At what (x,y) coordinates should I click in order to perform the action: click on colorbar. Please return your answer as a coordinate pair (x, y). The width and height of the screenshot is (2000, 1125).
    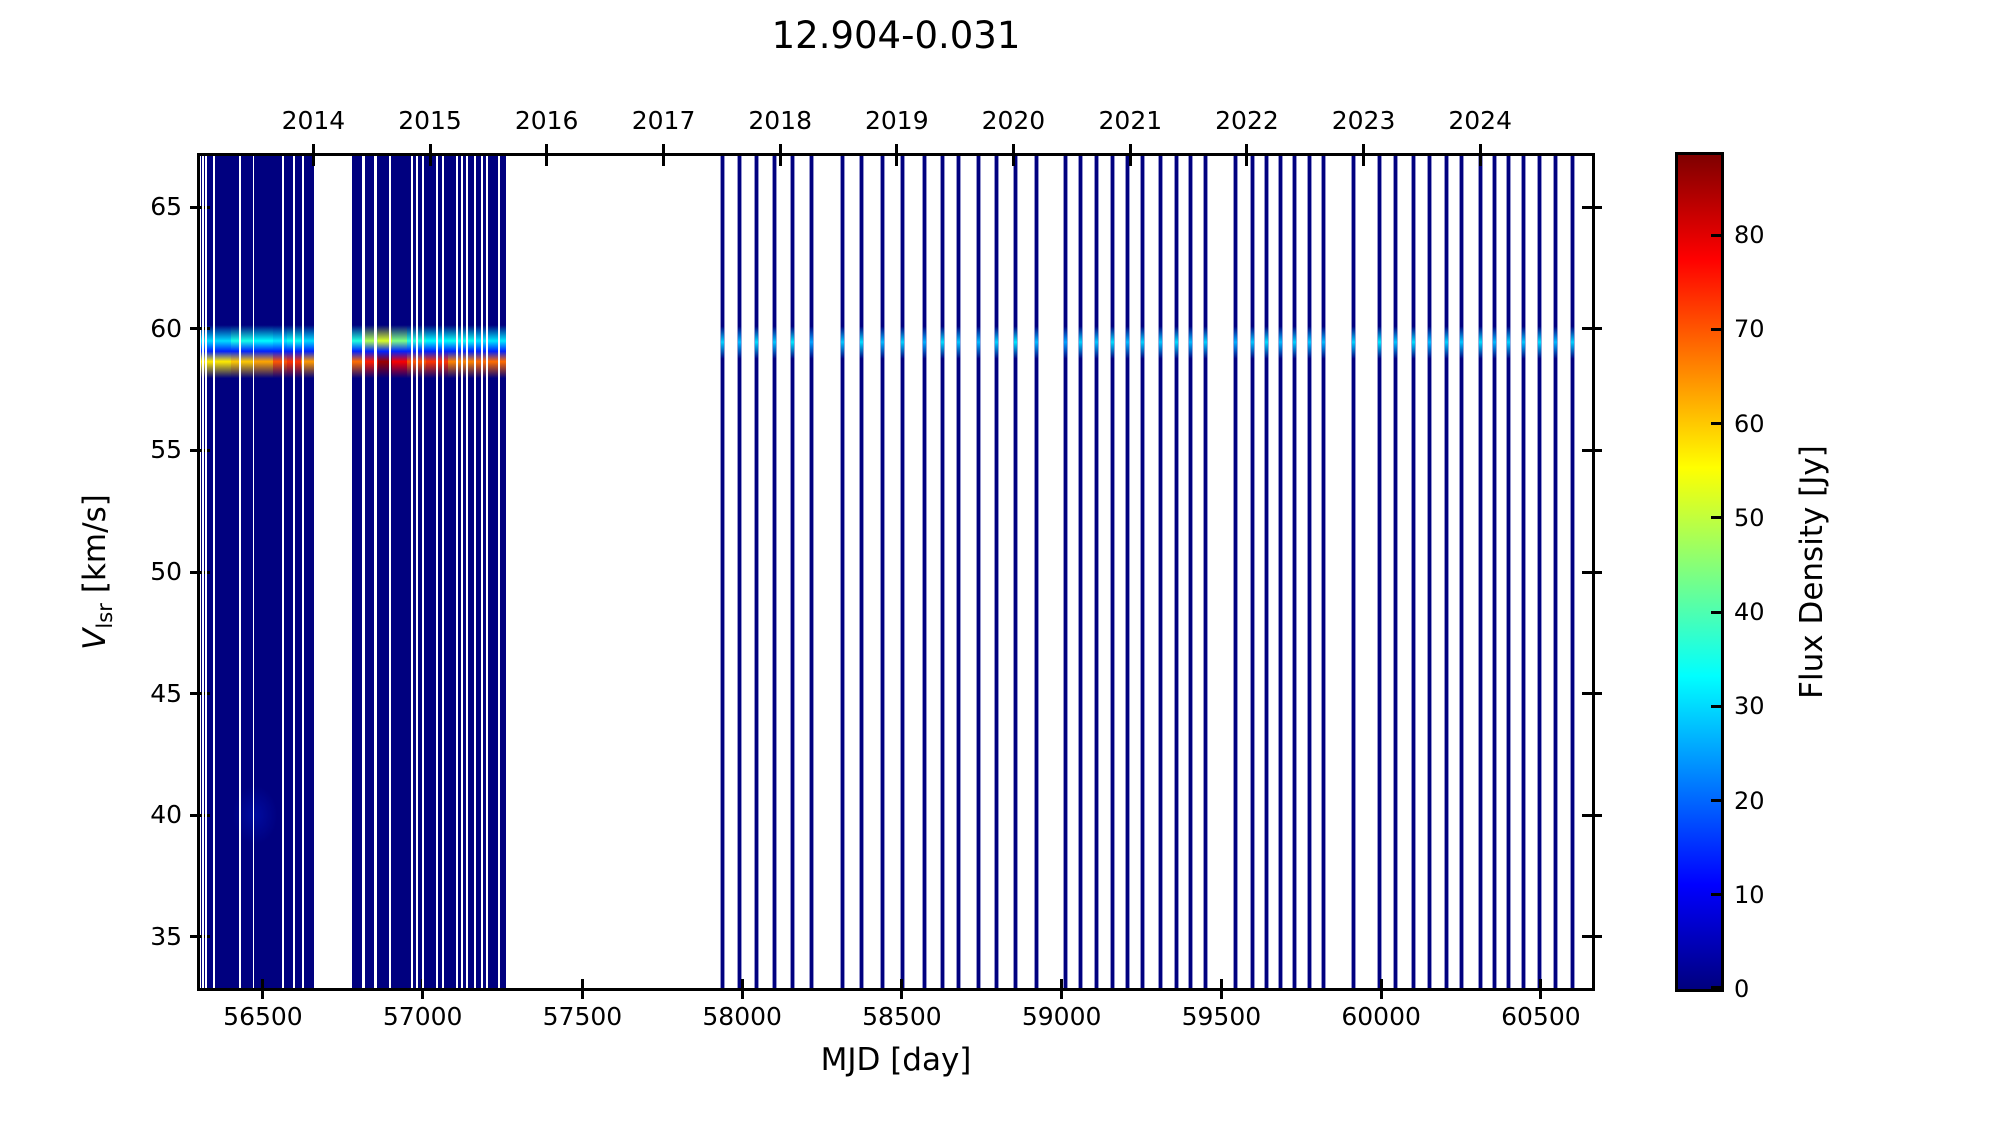
    Looking at the image, I should click on (1699, 572).